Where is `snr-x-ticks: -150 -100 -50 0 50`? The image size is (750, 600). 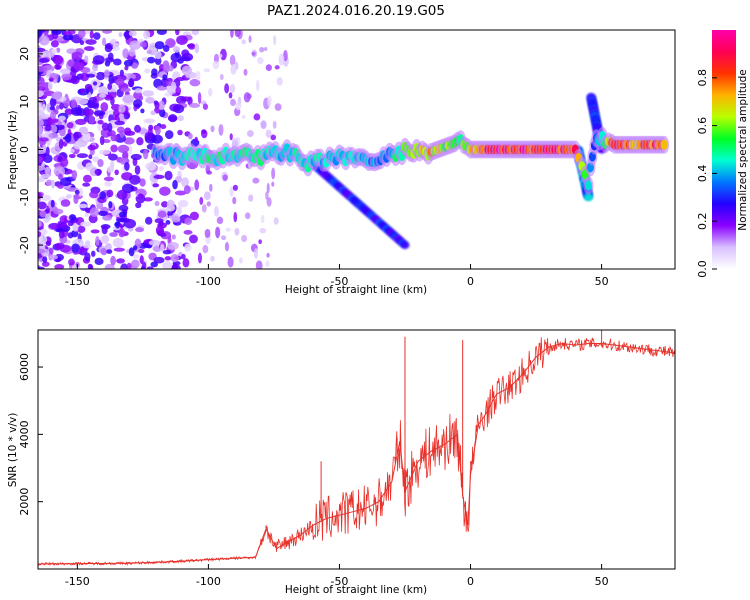
snr-x-ticks: -150 -100 -50 0 50 is located at coordinates (337, 576).